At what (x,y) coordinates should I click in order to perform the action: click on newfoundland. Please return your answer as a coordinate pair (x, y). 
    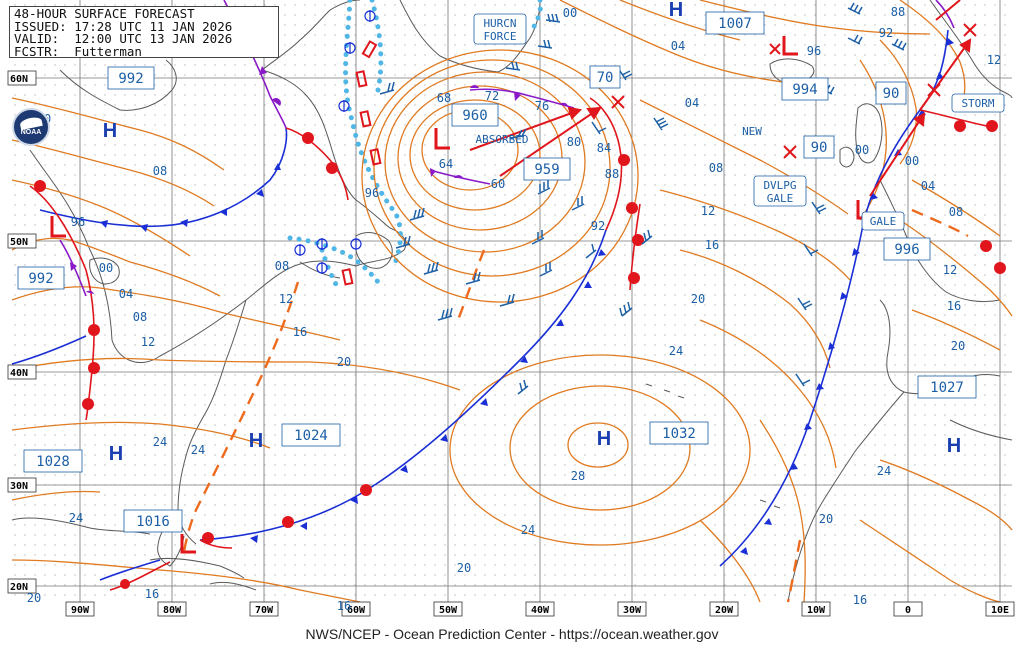
    Looking at the image, I should click on (374, 250).